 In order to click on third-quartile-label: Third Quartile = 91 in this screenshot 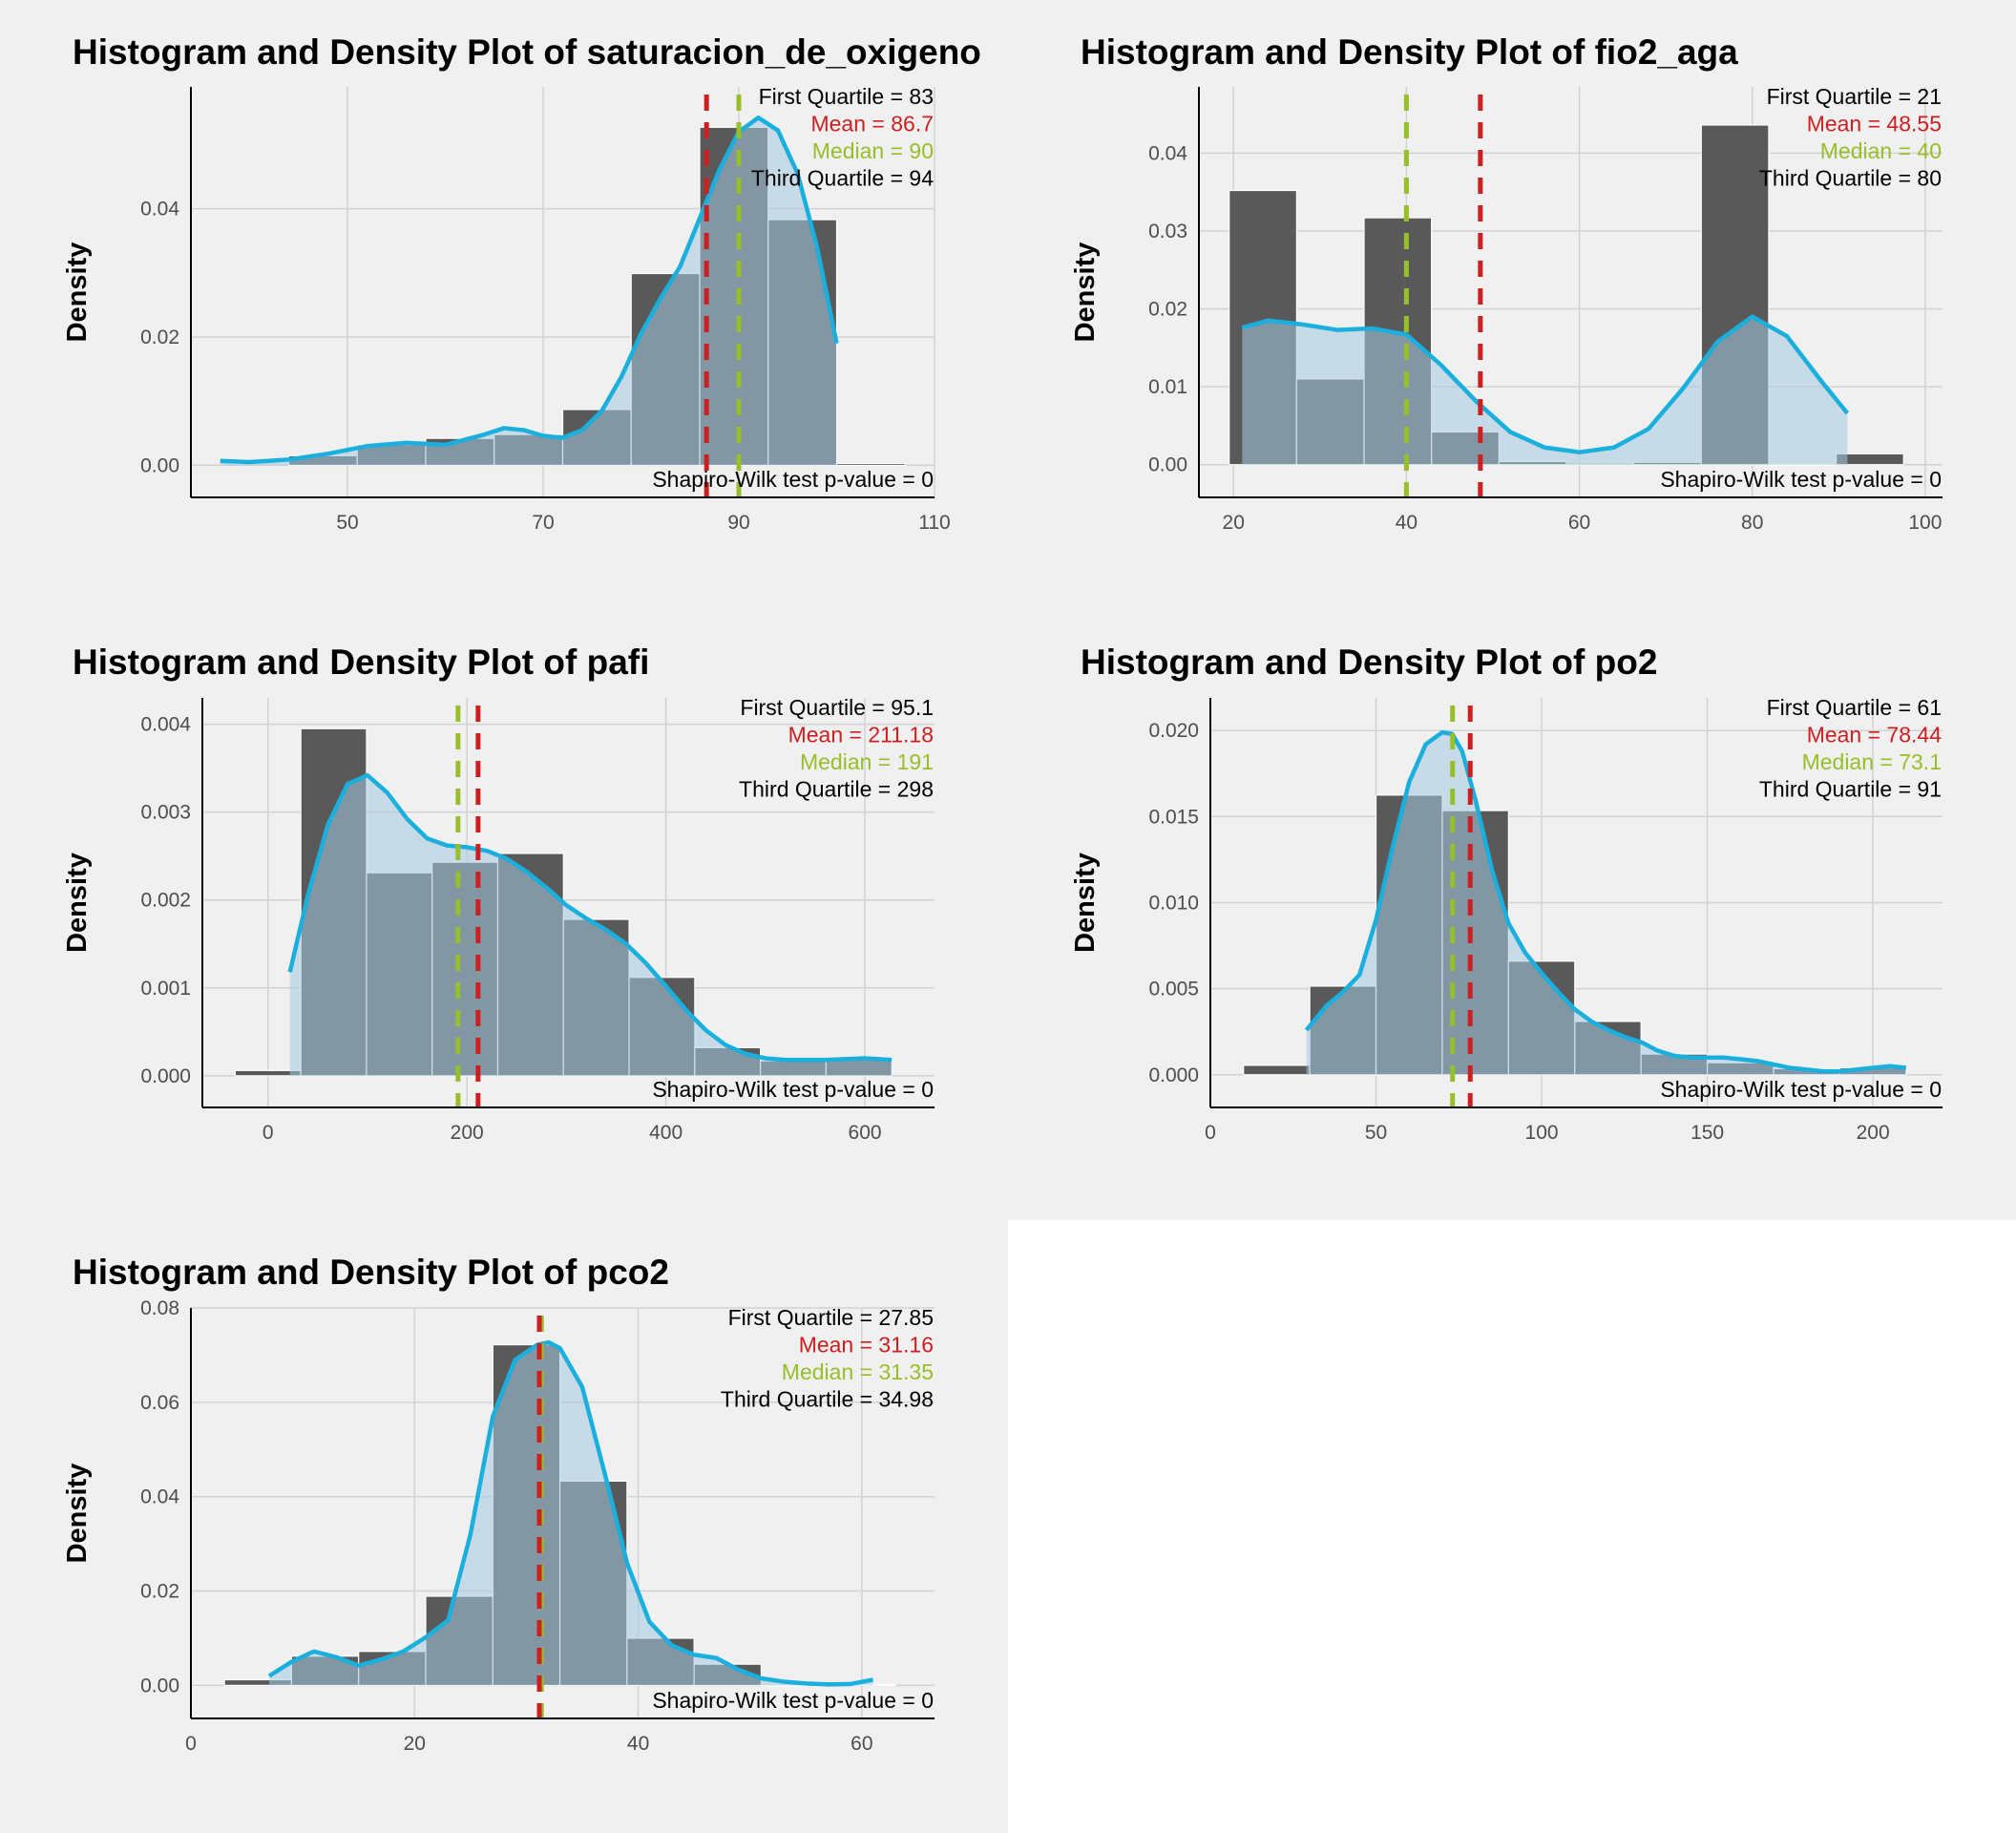, I will do `click(1851, 790)`.